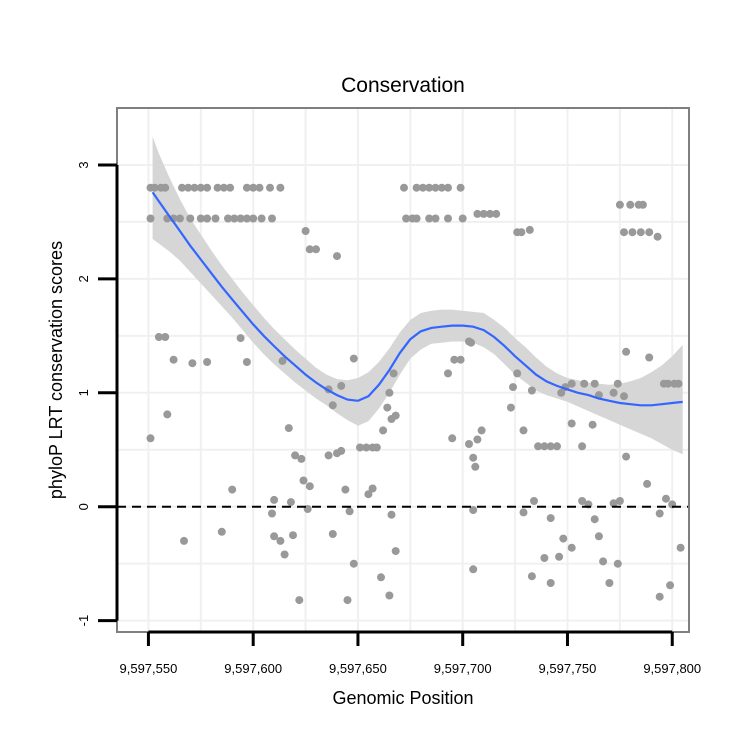 The image size is (750, 750). I want to click on y-tick-label: -1, so click(83, 621).